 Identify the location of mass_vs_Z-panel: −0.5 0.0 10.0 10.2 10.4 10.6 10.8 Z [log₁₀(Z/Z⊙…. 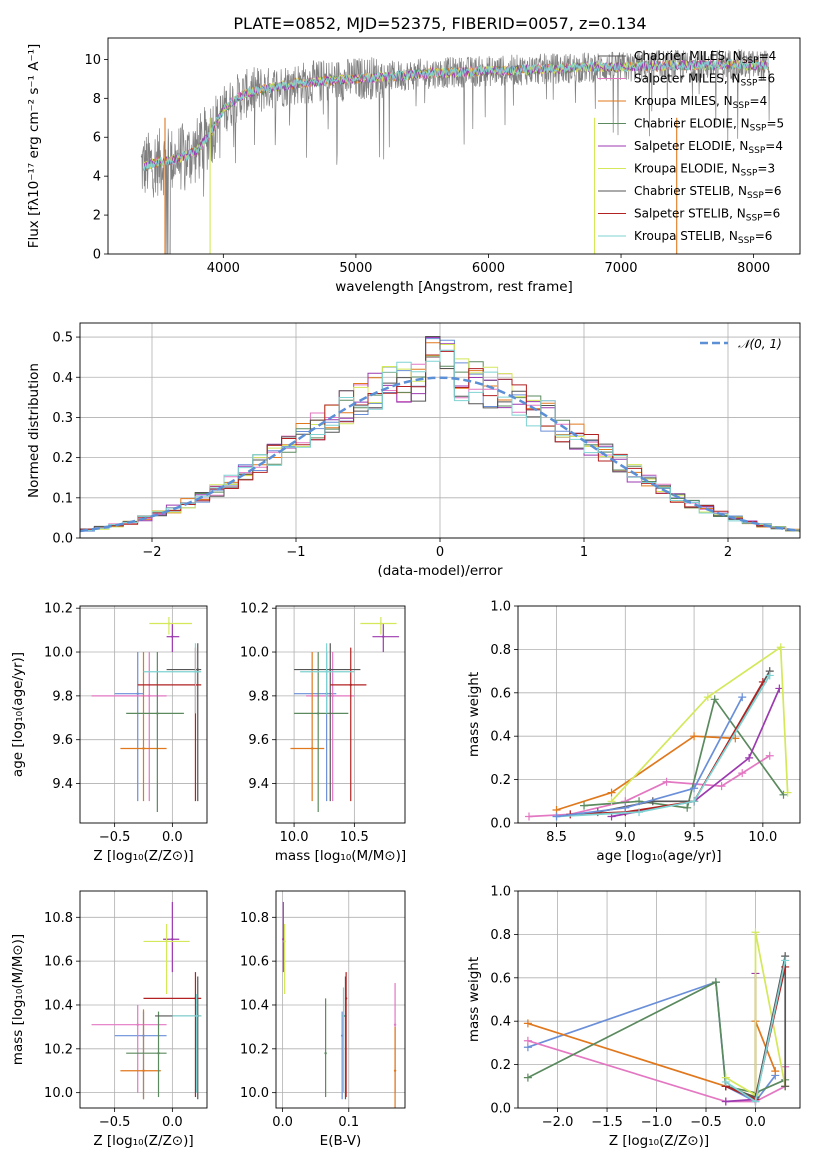
(109, 1019).